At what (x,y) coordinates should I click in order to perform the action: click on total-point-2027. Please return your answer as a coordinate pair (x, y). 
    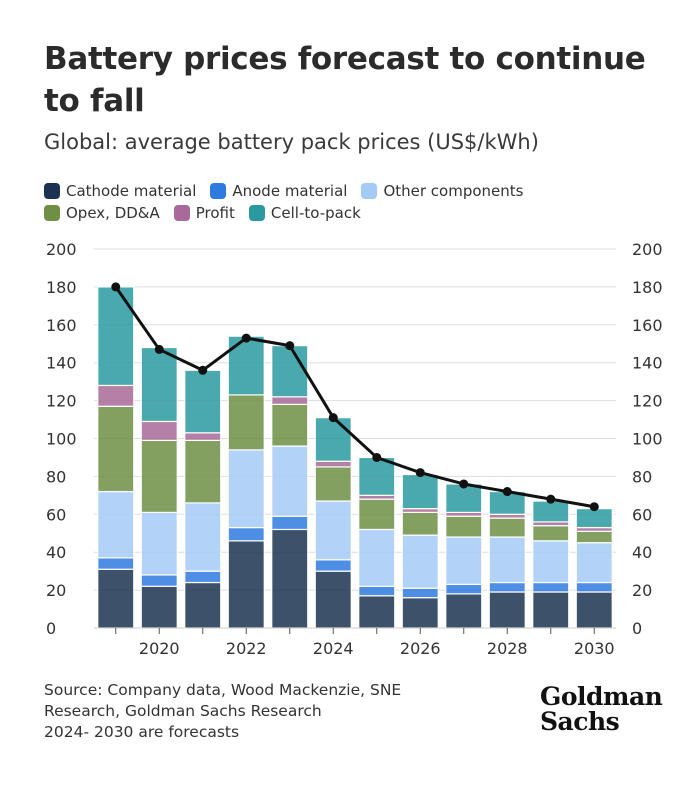
    Looking at the image, I should click on (464, 484).